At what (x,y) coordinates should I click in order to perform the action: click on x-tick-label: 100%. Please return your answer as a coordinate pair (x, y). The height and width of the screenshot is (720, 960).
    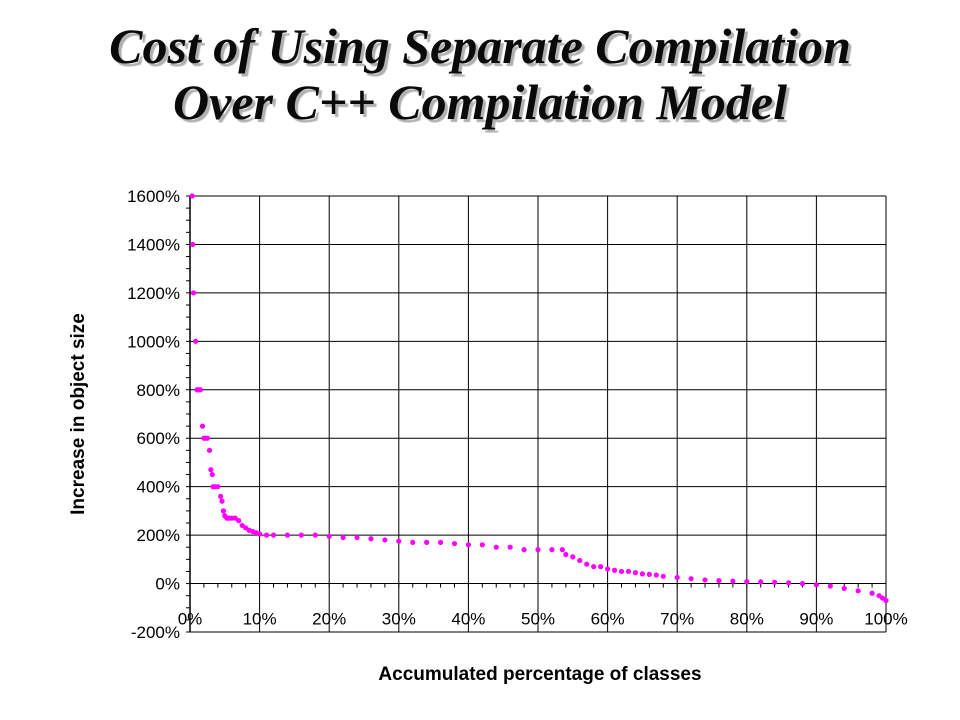
    Looking at the image, I should click on (885, 619).